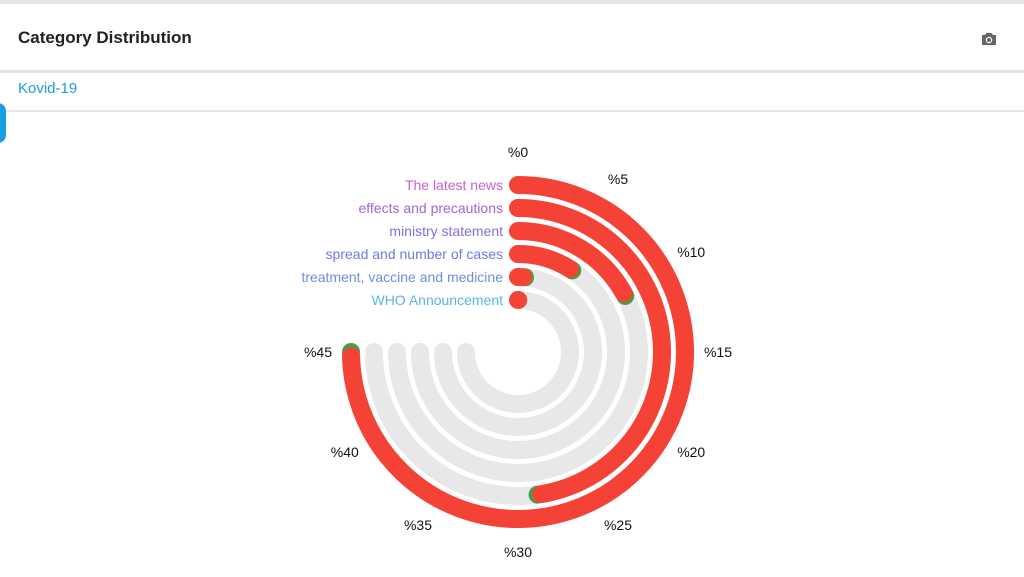  Describe the element at coordinates (454, 185) in the screenshot. I see `legend-label: The latest news` at that location.